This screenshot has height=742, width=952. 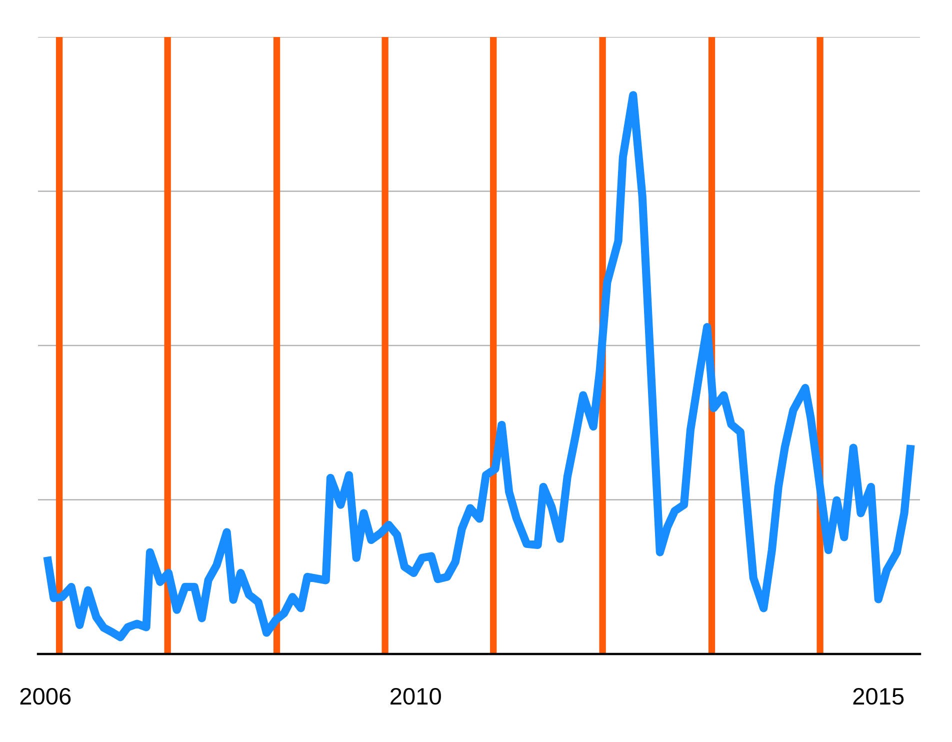 What do you see at coordinates (415, 696) in the screenshot?
I see `x-tick-label: 2010` at bounding box center [415, 696].